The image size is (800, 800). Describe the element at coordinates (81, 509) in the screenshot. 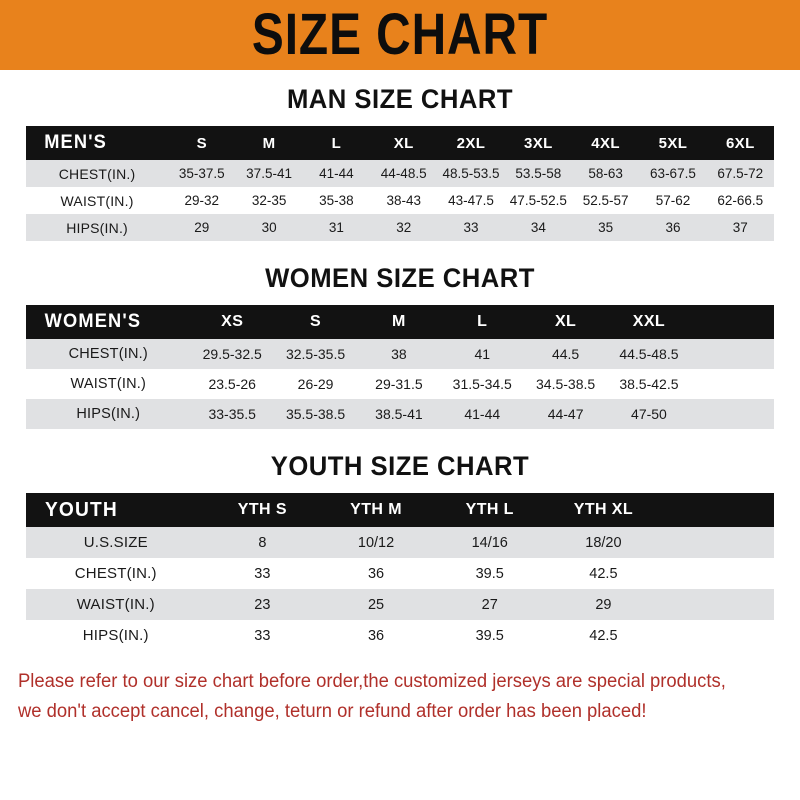

I see `youth-table-label-header: YOUTH` at that location.